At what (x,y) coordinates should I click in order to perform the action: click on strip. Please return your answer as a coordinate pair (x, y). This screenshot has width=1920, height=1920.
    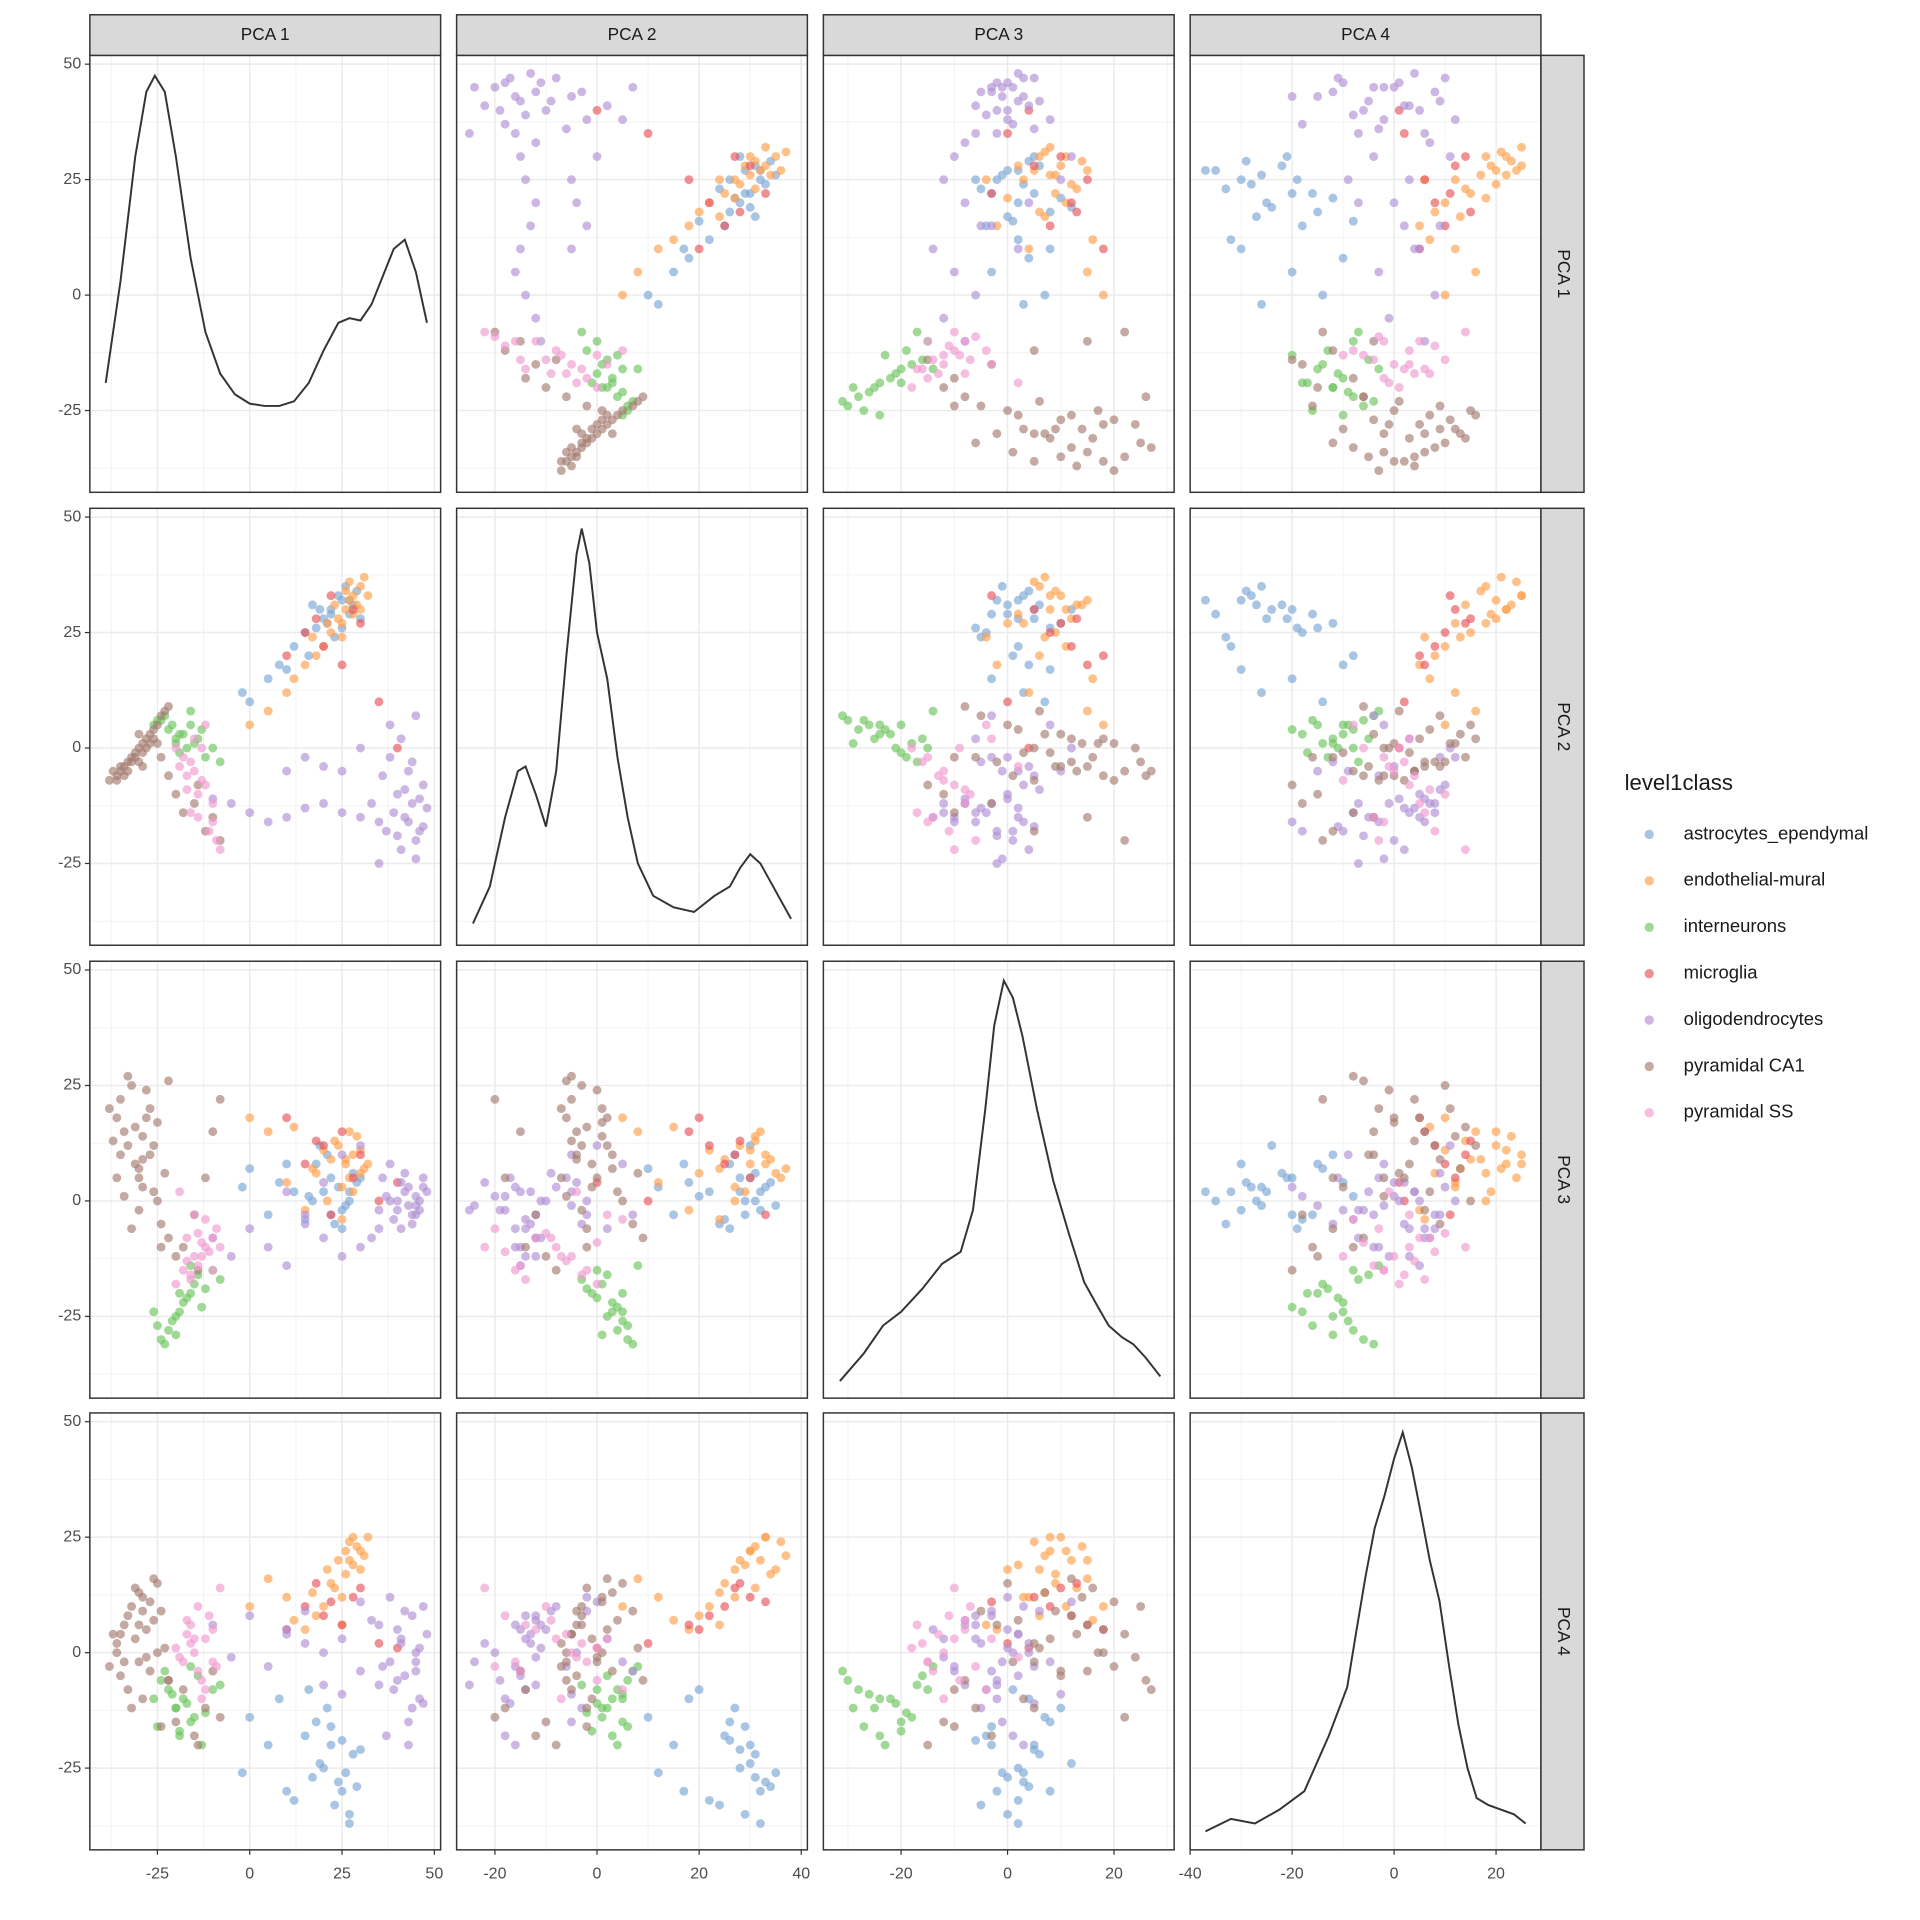
    Looking at the image, I should click on (1562, 1631).